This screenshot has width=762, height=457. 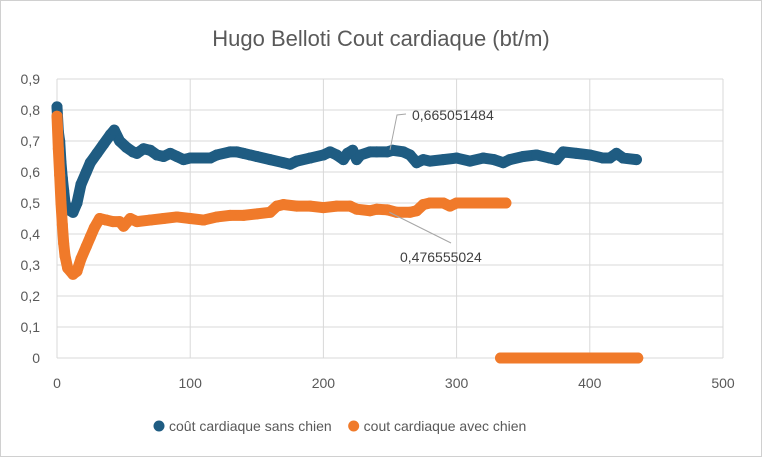 What do you see at coordinates (324, 383) in the screenshot?
I see `x-tick-label: 200` at bounding box center [324, 383].